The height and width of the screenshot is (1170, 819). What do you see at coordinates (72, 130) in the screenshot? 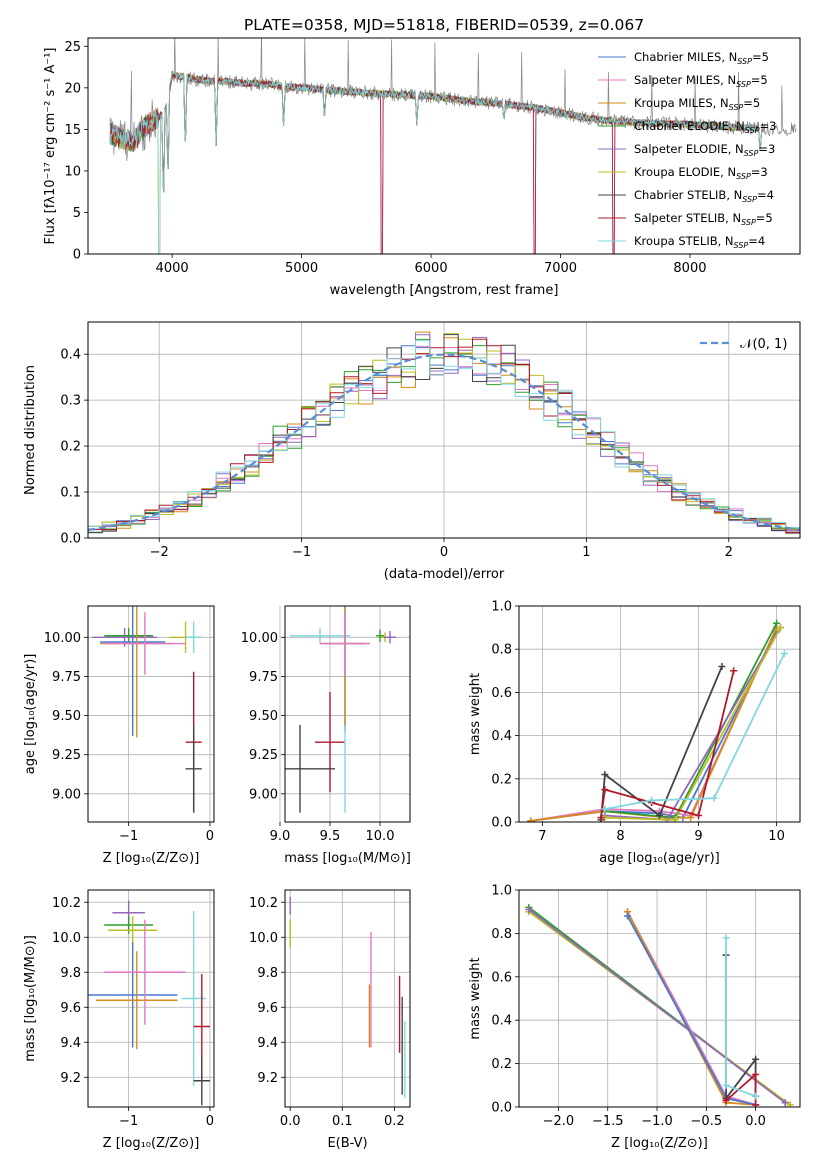
I see `y-tick-label: 15` at bounding box center [72, 130].